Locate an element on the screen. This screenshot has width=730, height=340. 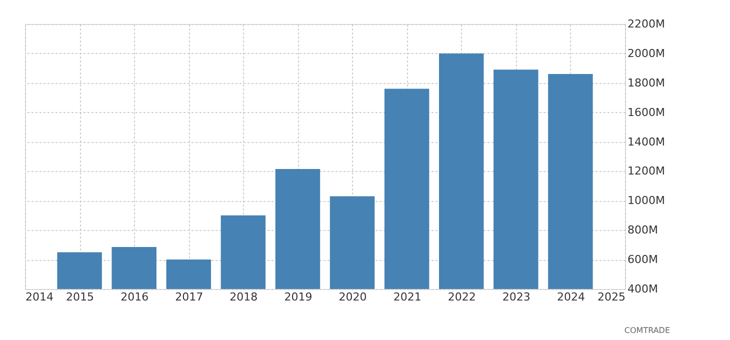
y-tick-label: 1400M is located at coordinates (646, 141).